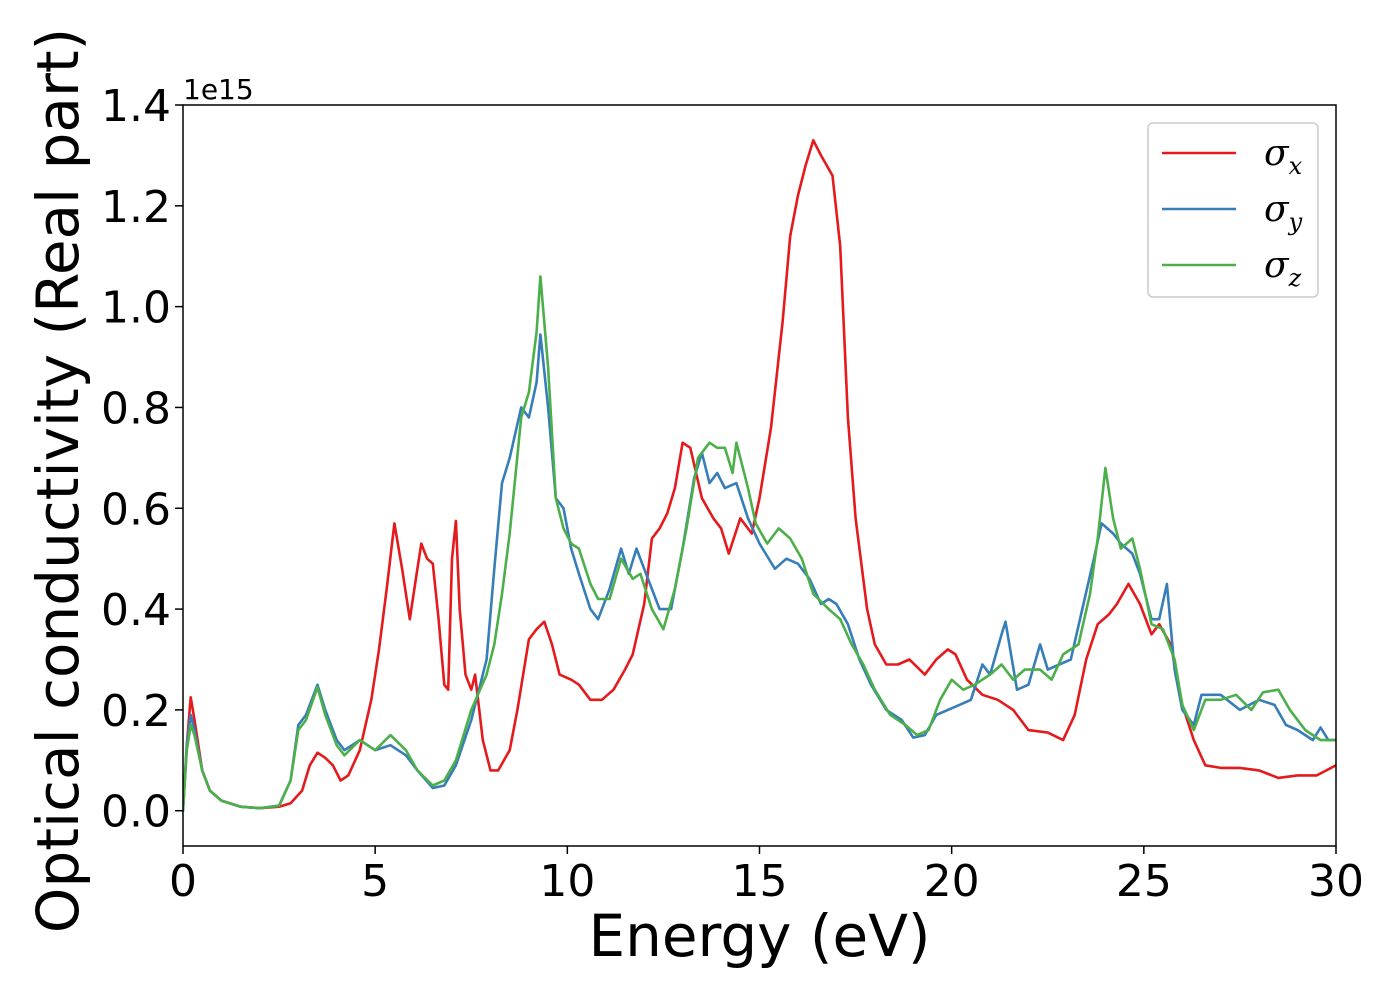  Describe the element at coordinates (759, 936) in the screenshot. I see `x-axis-label: Energy (eV)` at that location.